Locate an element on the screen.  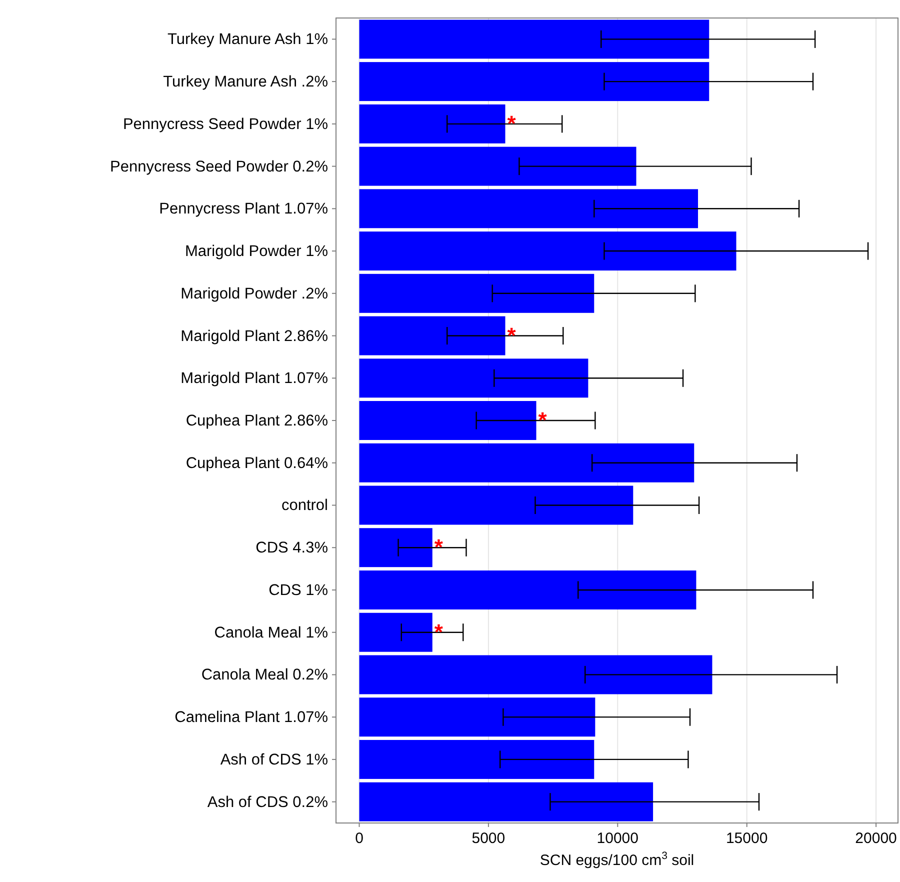
y-tick-label: Canola Meal 1% is located at coordinates (271, 633).